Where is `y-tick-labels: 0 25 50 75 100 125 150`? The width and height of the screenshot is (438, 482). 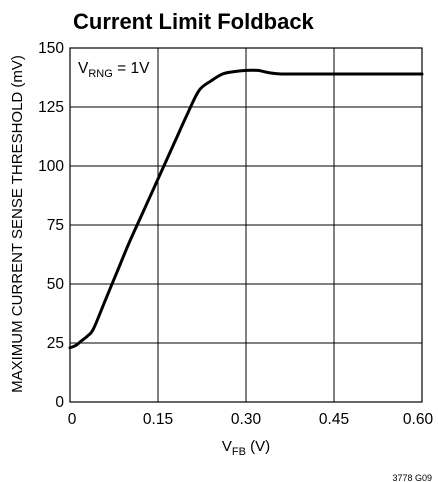 y-tick-labels: 0 25 50 75 100 125 150 is located at coordinates (51, 225).